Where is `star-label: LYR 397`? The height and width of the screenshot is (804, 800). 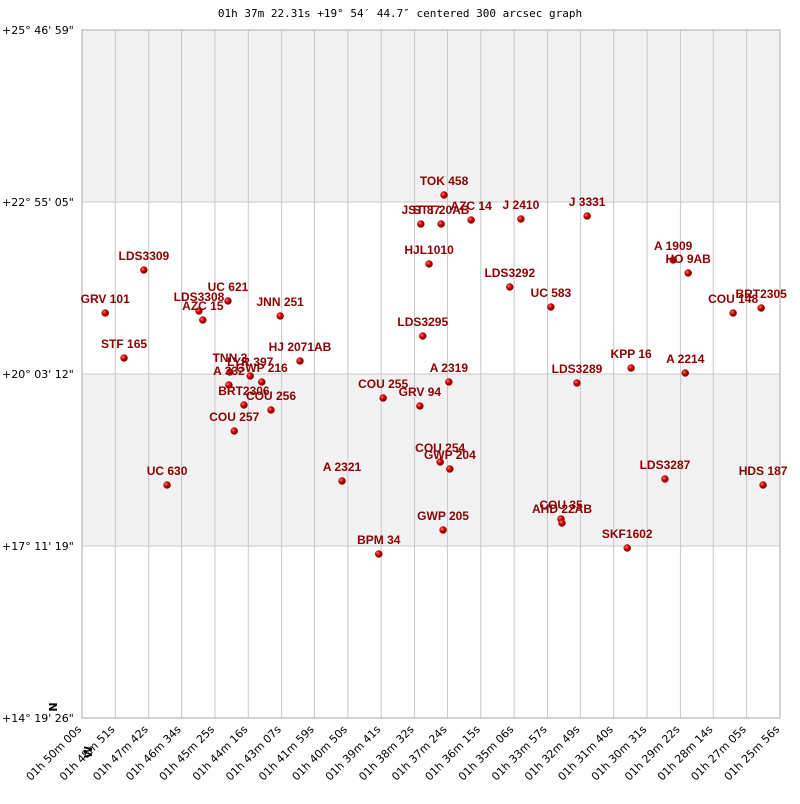 star-label: LYR 397 is located at coordinates (250, 362).